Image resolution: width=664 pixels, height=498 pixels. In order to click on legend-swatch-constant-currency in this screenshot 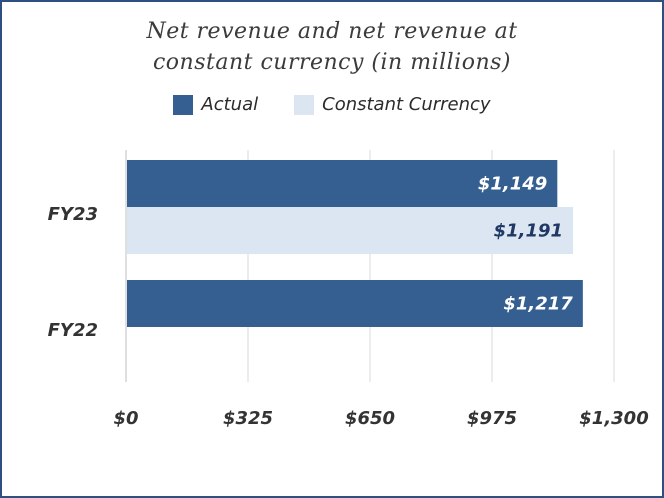, I will do `click(304, 104)`.